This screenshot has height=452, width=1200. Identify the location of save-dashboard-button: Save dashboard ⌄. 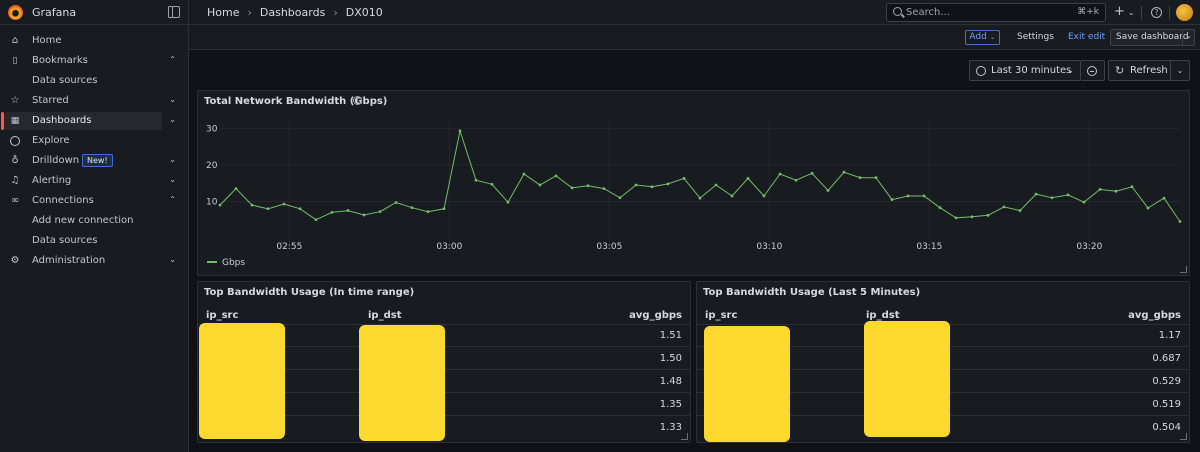
(1152, 37).